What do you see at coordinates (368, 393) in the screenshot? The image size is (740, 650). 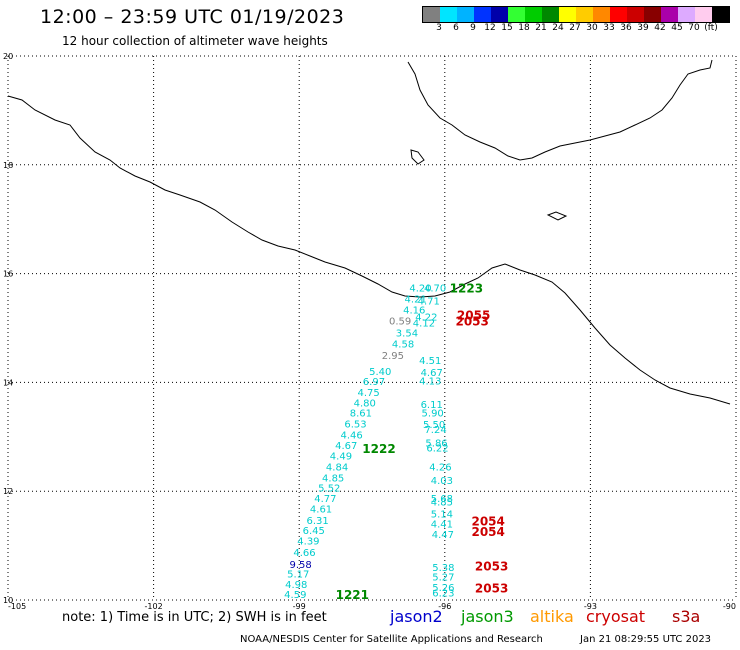 I see `wave-height-value: 4.75` at bounding box center [368, 393].